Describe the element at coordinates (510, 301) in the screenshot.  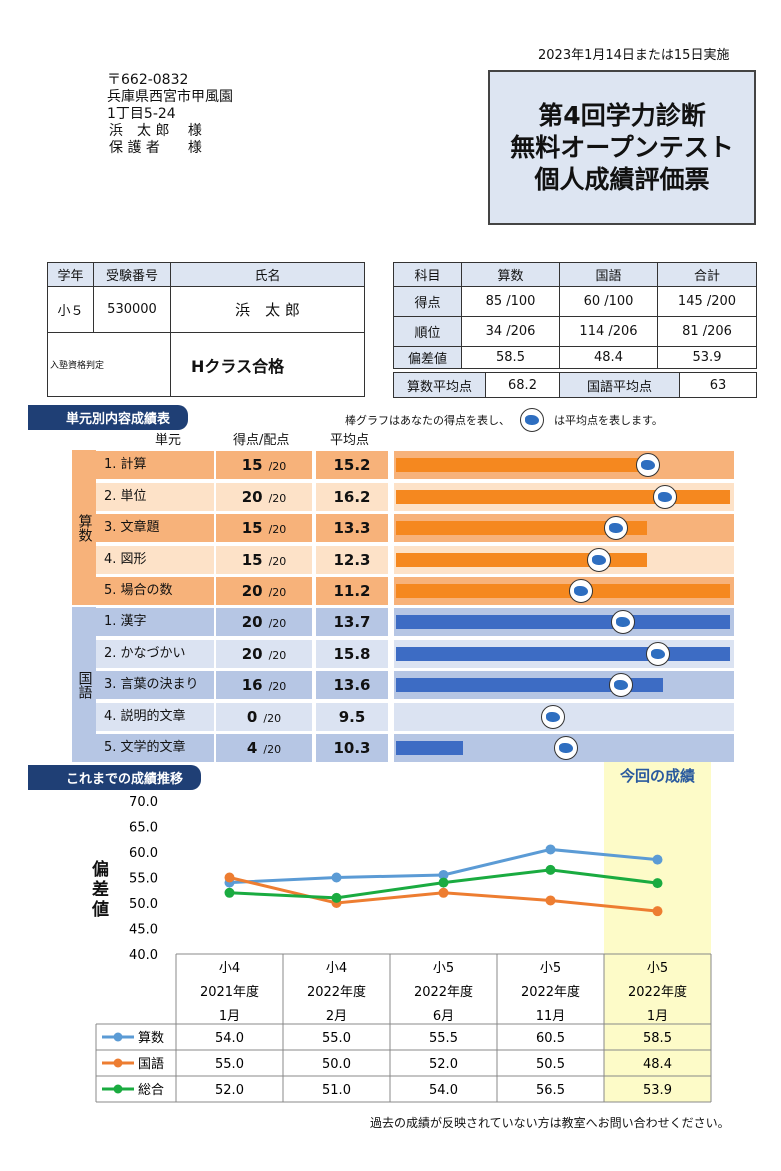
I see `math-score: 85 /100` at that location.